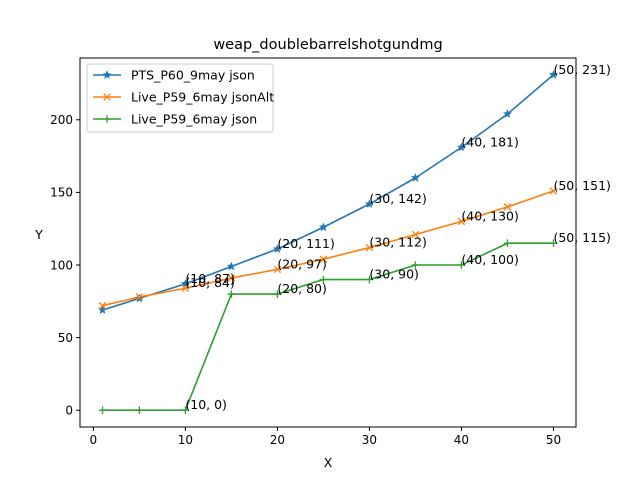  Describe the element at coordinates (277, 440) in the screenshot. I see `x-tick-label: 20` at that location.